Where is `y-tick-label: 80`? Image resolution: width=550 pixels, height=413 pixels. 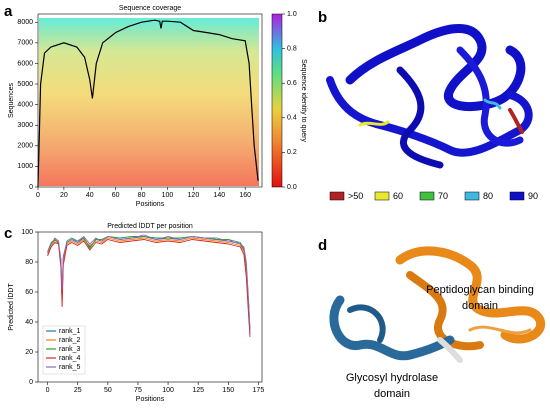
y-tick-label: 80 is located at coordinates (29, 262).